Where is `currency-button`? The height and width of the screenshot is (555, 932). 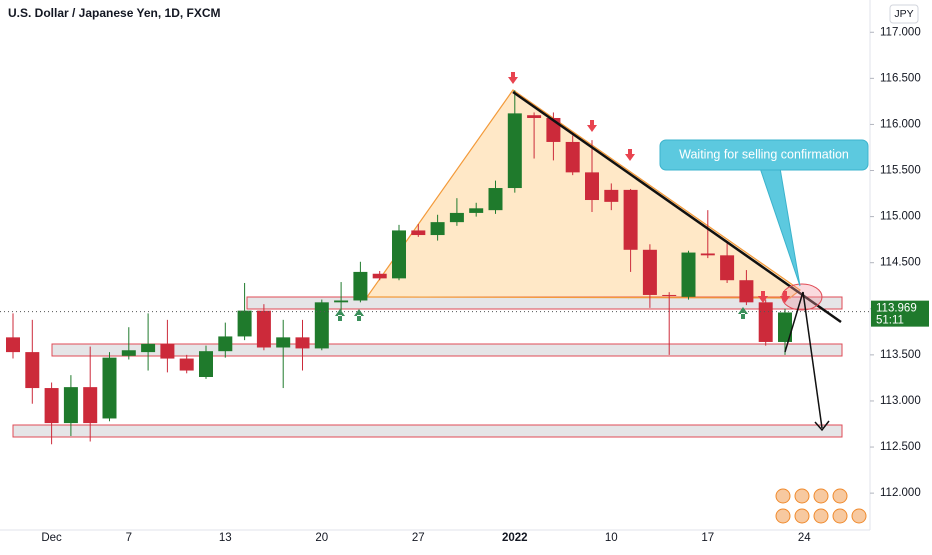
currency-button is located at coordinates (904, 14).